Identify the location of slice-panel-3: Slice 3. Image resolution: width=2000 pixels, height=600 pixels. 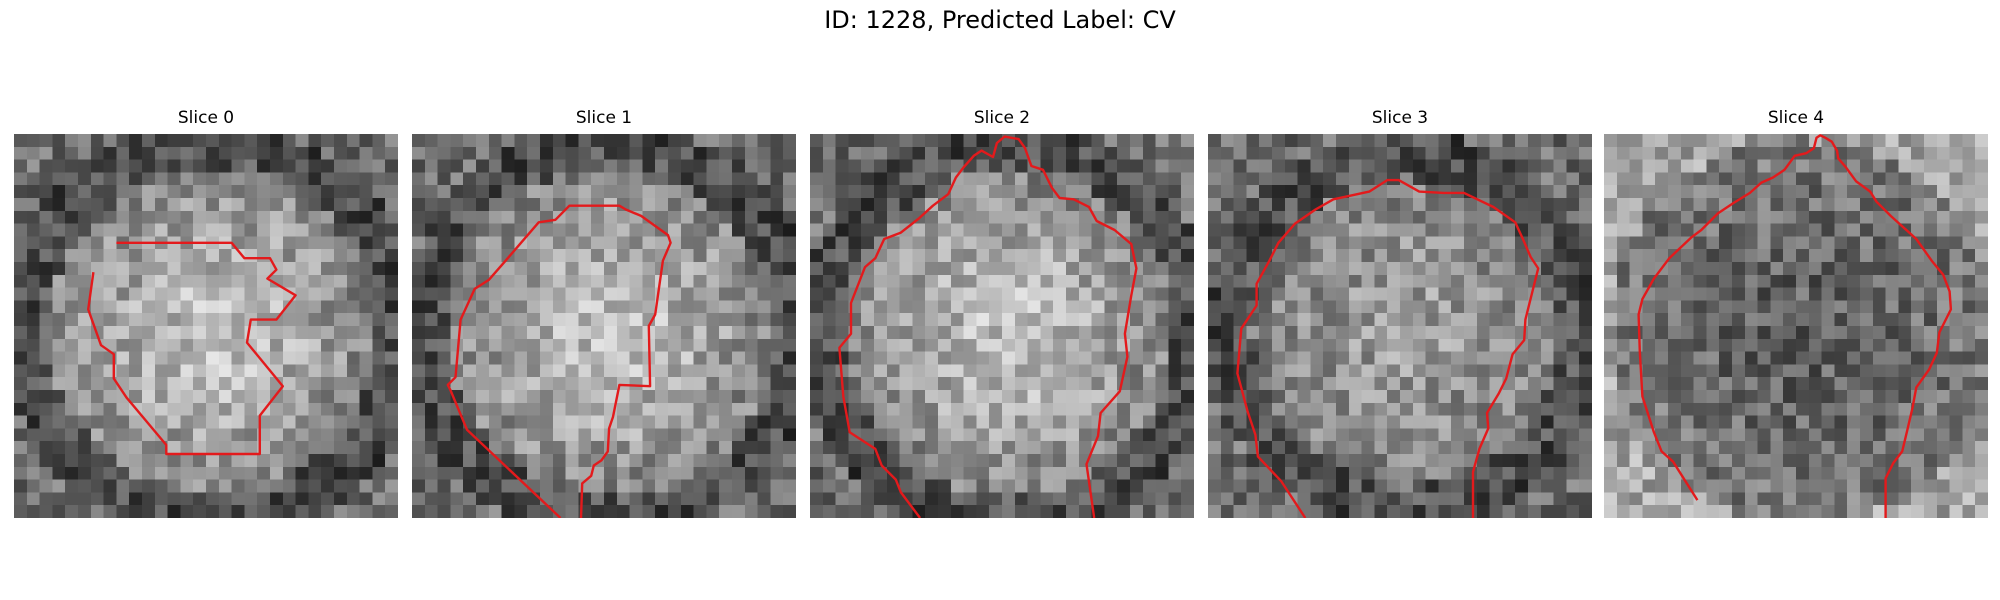
(1400, 312).